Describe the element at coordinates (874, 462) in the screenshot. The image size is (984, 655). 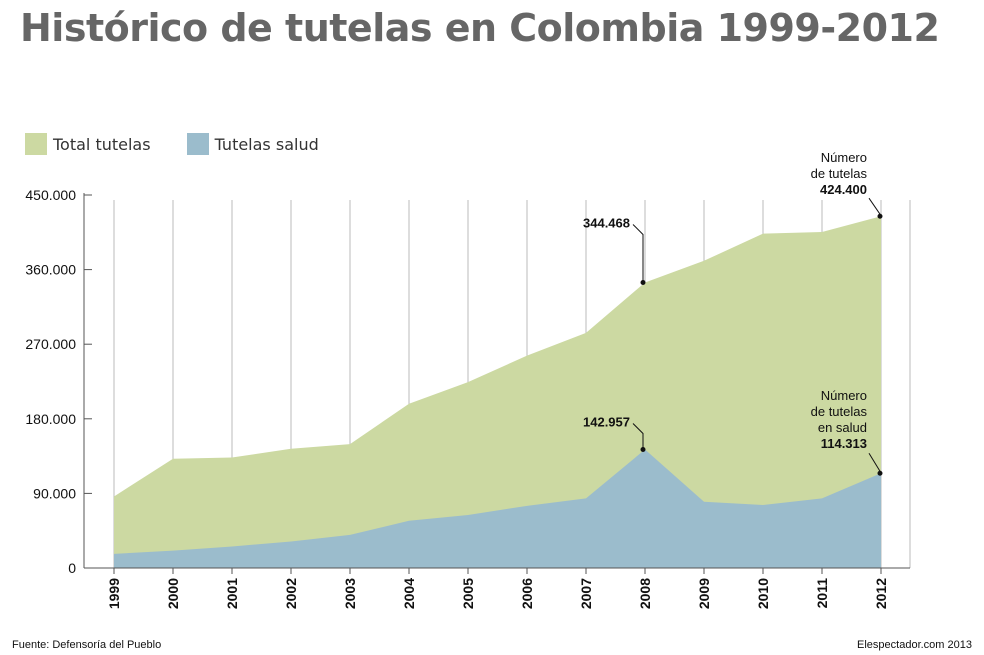
I see `annotation-leader-salud-2012` at that location.